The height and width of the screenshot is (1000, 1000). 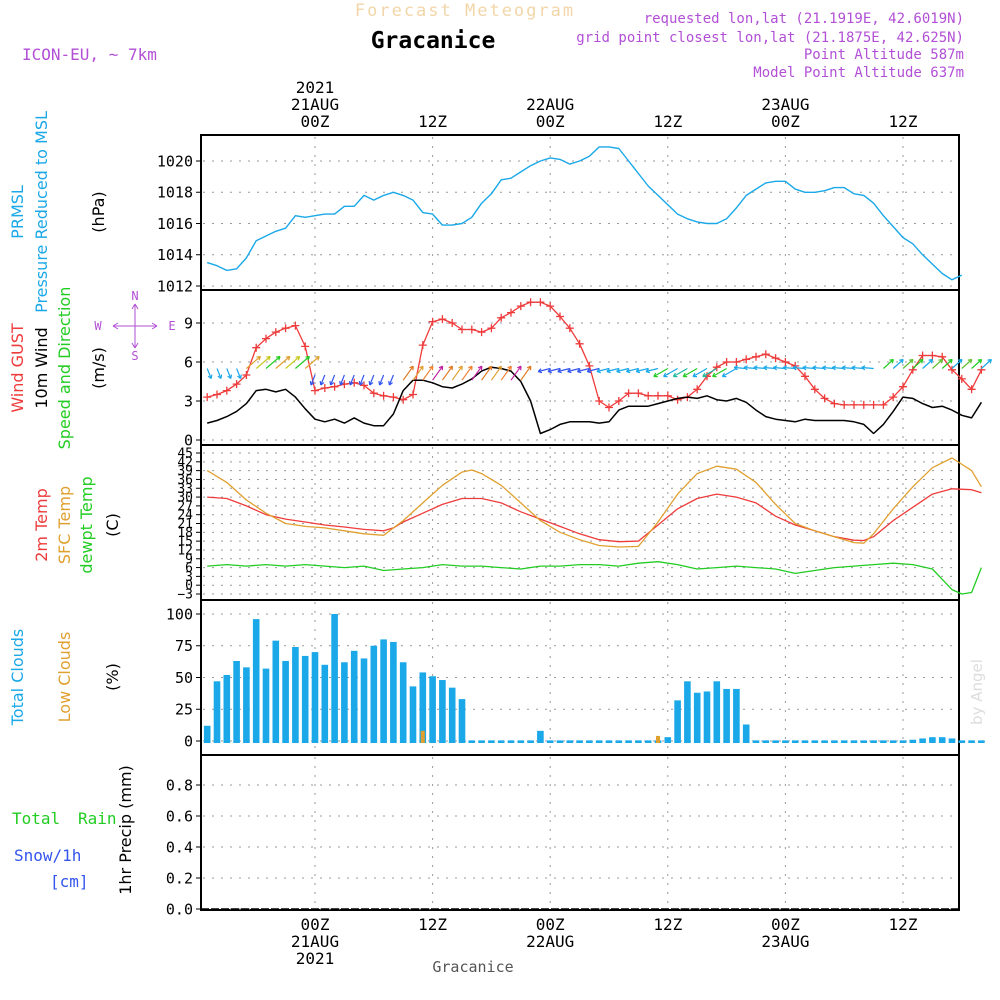 What do you see at coordinates (667, 924) in the screenshot?
I see `time-label-bottom: 12Z` at bounding box center [667, 924].